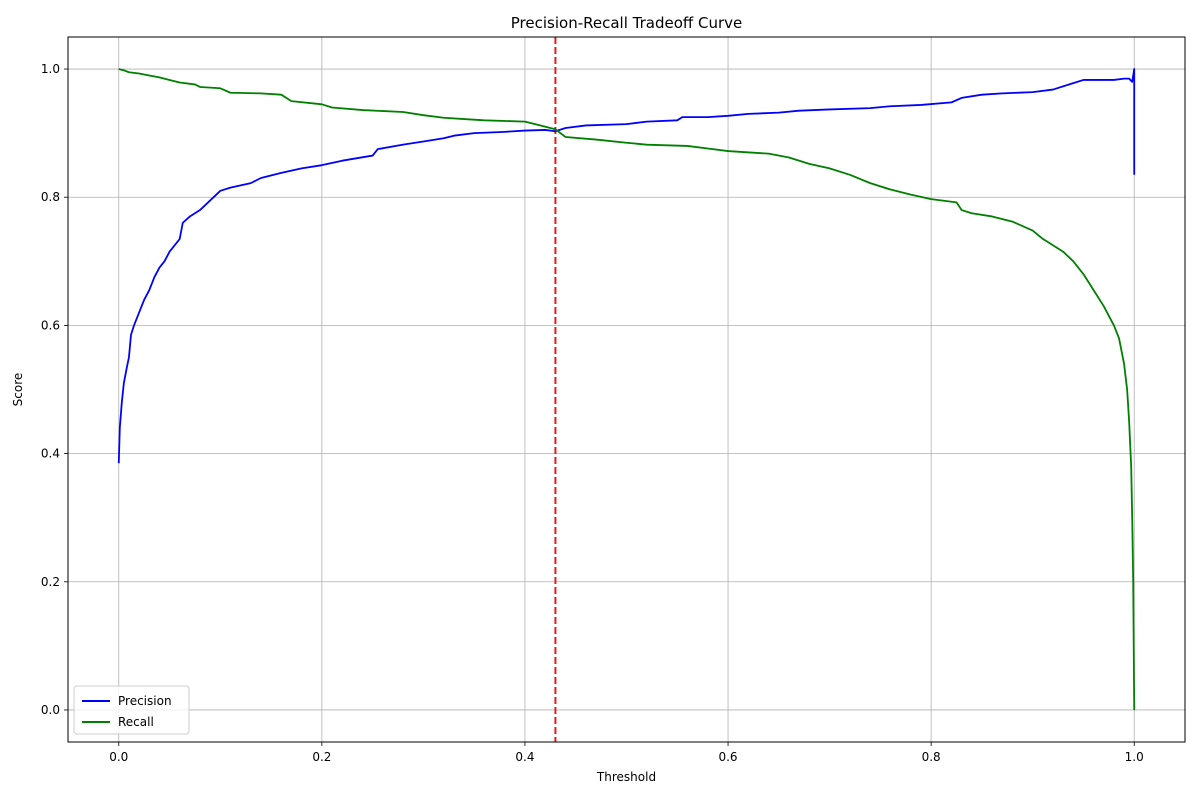 The width and height of the screenshot is (1200, 805). What do you see at coordinates (50, 454) in the screenshot?
I see `y-tick-label: 0.4` at bounding box center [50, 454].